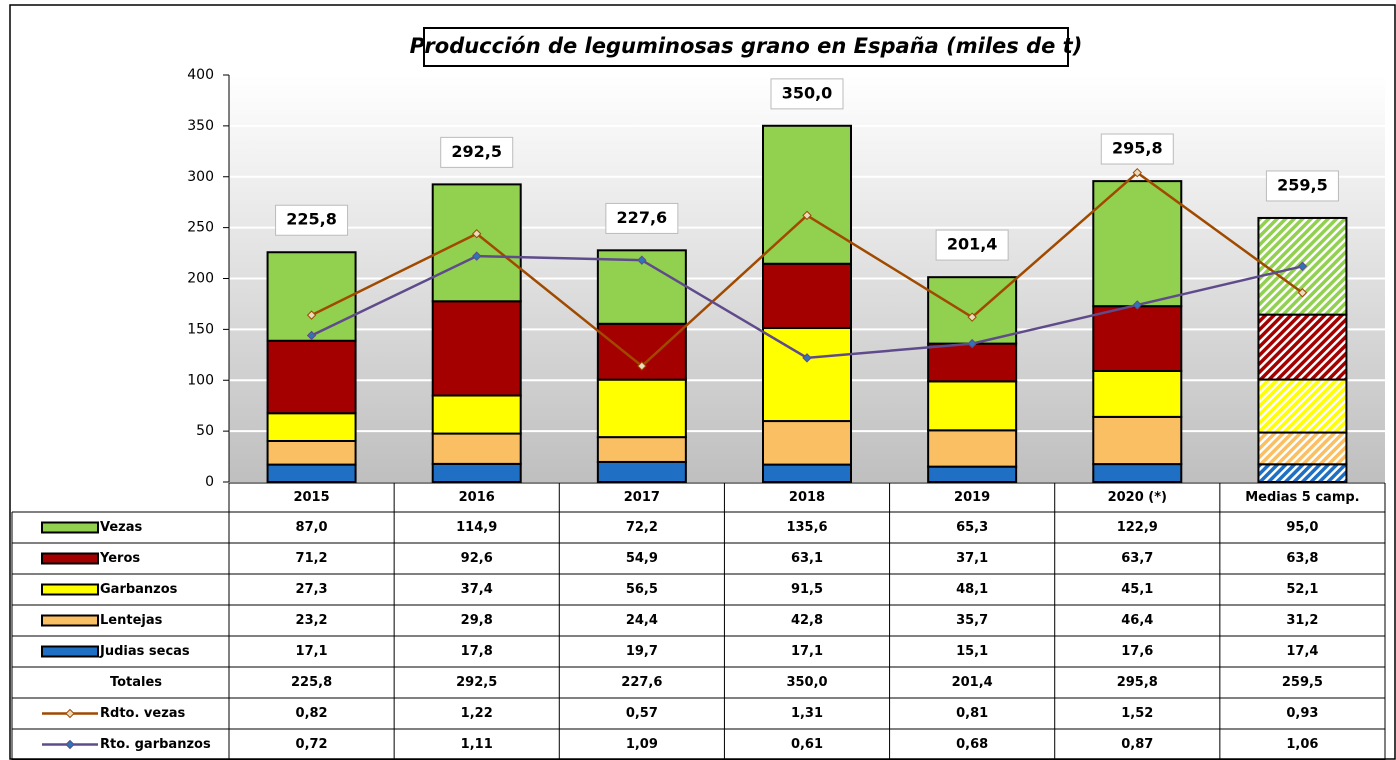 The height and width of the screenshot is (760, 1396). I want to click on table-cell: 225,8, so click(311, 682).